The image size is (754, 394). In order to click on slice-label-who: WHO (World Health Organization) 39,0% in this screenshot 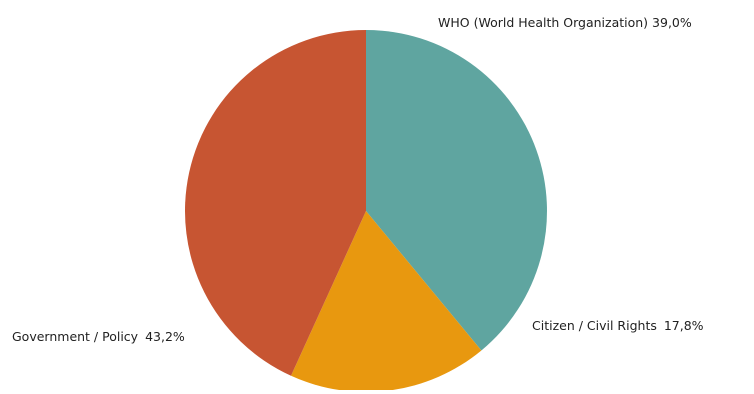, I will do `click(565, 22)`.